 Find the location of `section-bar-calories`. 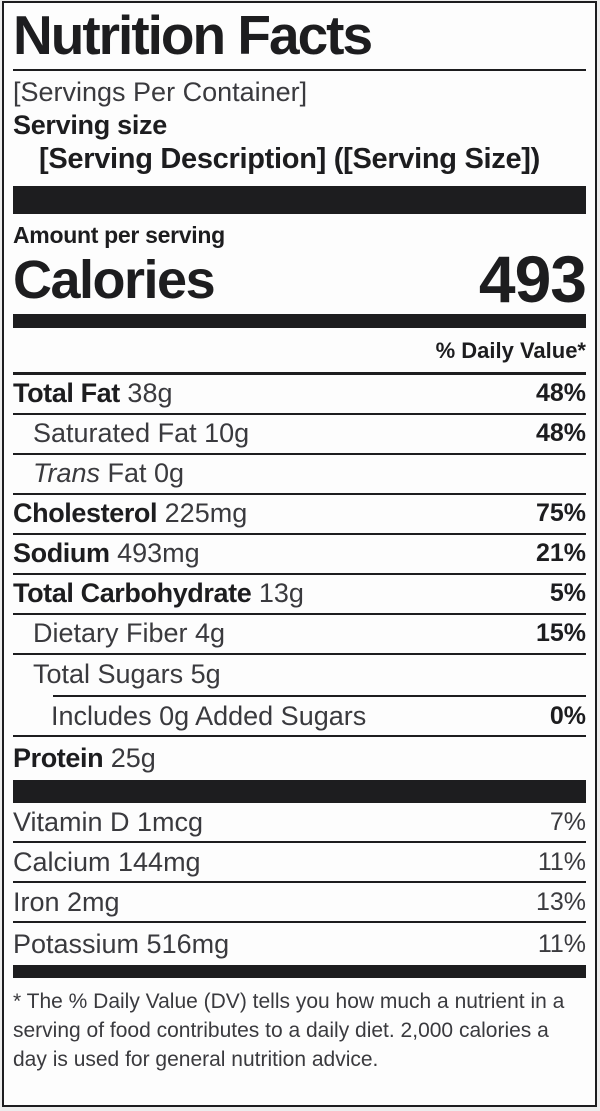

section-bar-calories is located at coordinates (299, 320).